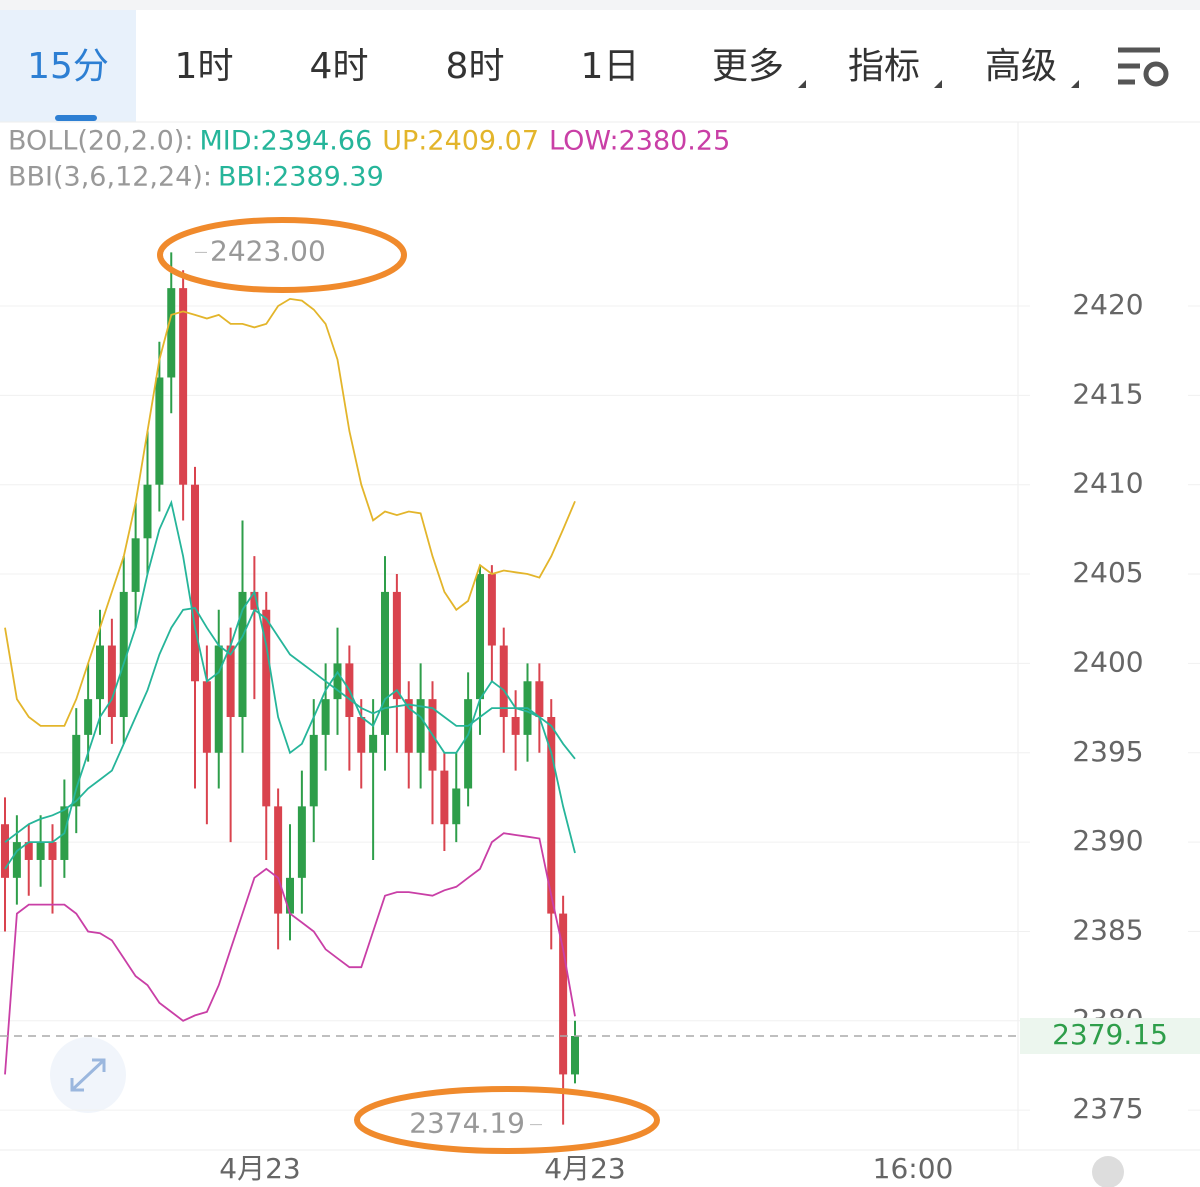  Describe the element at coordinates (110, 177) in the screenshot. I see `indicator-label: BBI(3,6,12,24):` at that location.